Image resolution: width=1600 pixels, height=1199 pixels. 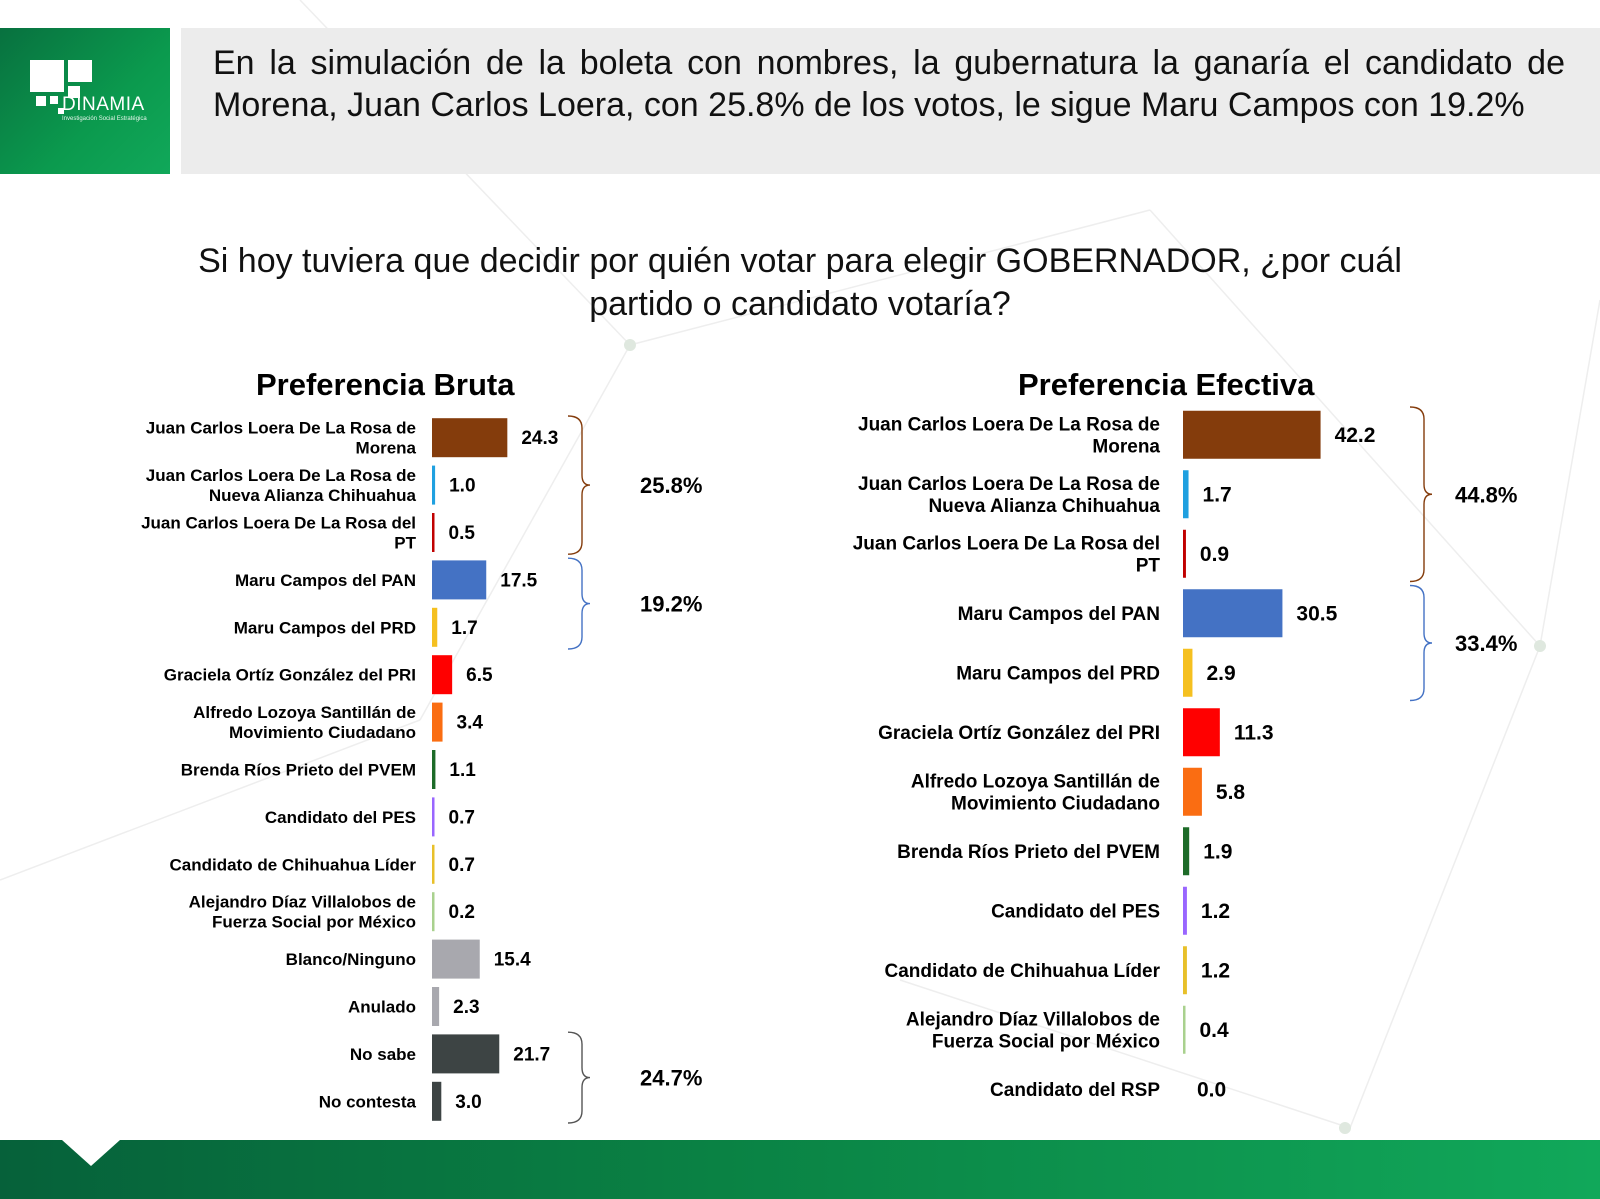 I want to click on value-label: 3.0, so click(x=468, y=1102).